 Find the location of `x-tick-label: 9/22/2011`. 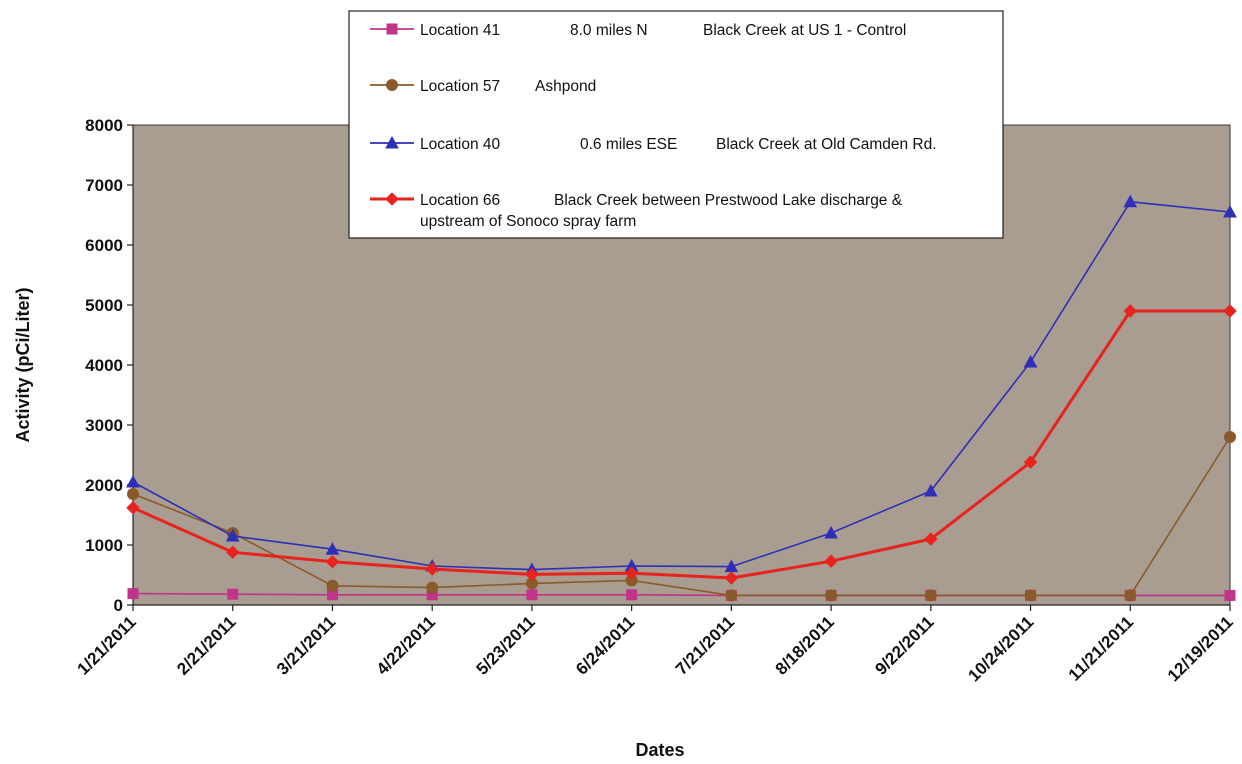

x-tick-label: 9/22/2011 is located at coordinates (904, 645).